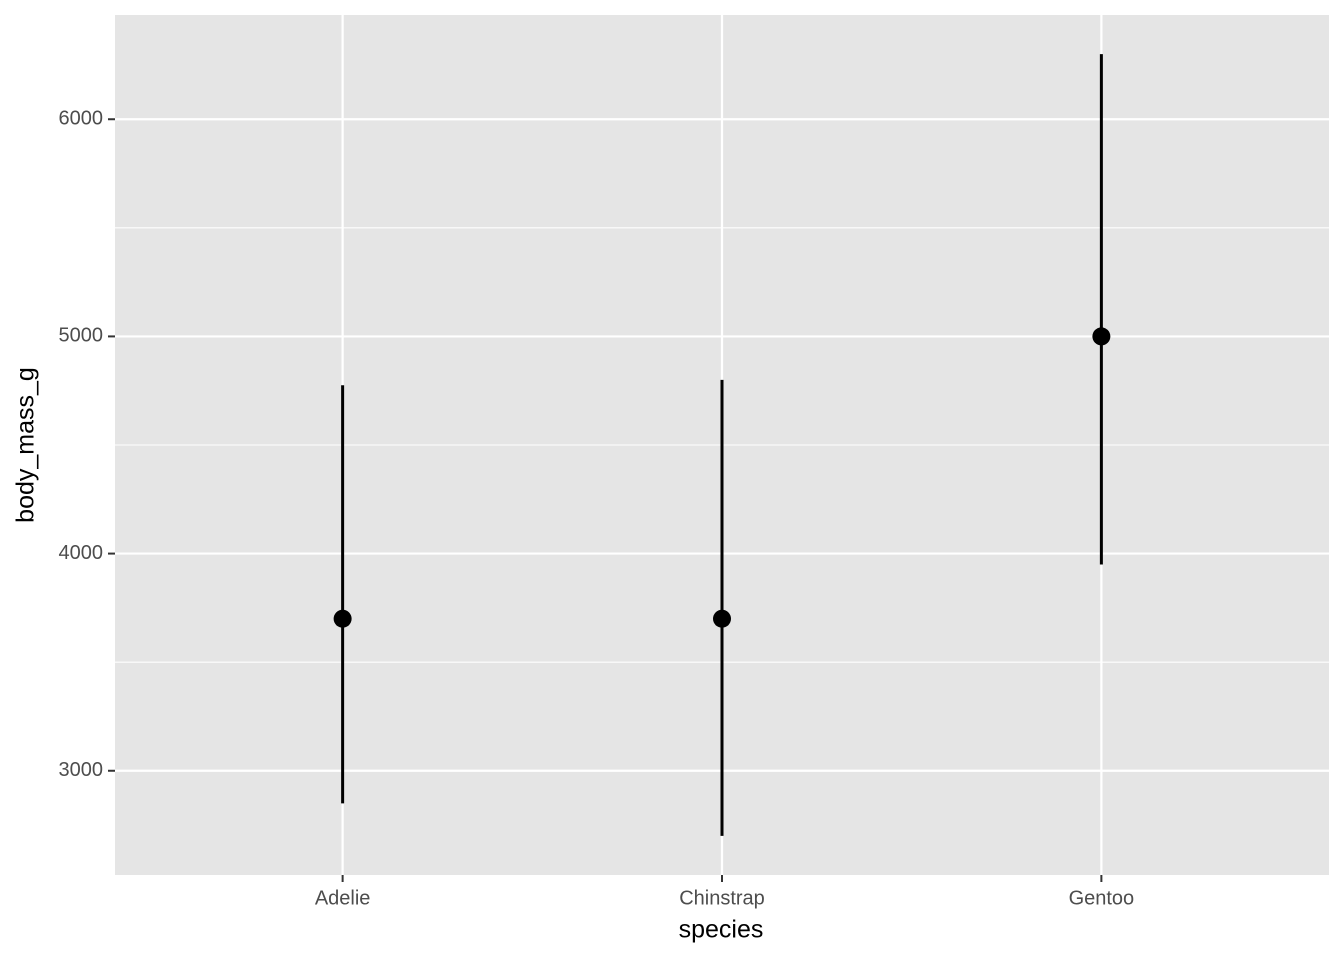  I want to click on x-tick-label: Gentoo, so click(1102, 898).